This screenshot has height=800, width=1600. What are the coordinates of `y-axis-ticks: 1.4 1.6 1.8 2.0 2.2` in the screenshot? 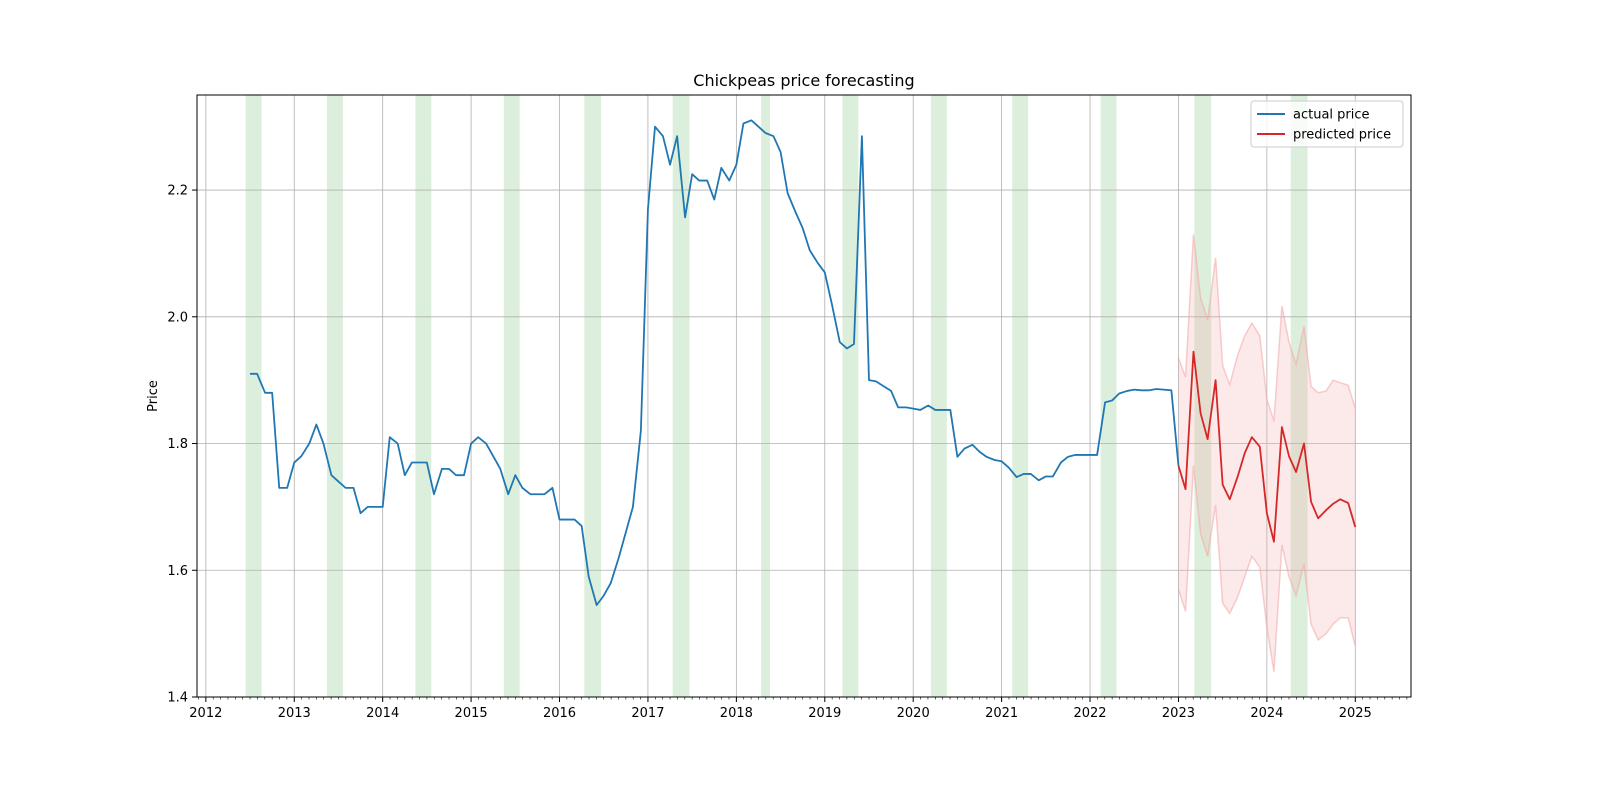 It's located at (182, 445).